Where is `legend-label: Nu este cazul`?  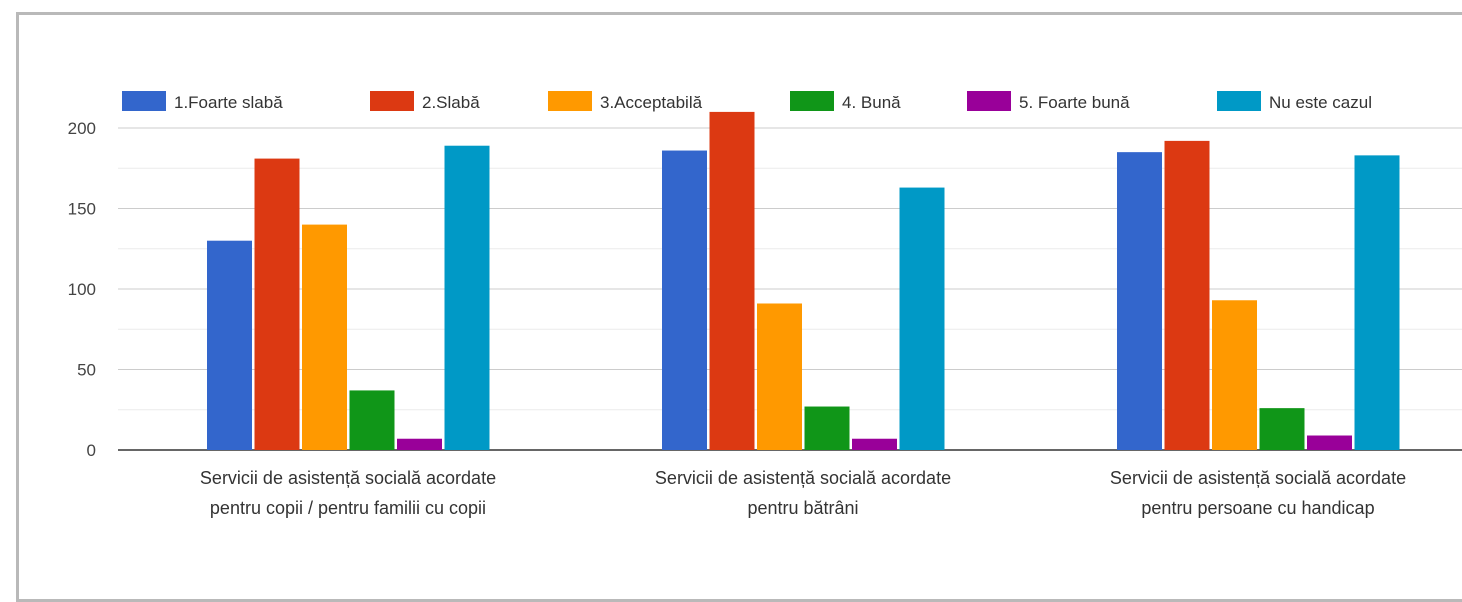 legend-label: Nu este cazul is located at coordinates (1320, 102).